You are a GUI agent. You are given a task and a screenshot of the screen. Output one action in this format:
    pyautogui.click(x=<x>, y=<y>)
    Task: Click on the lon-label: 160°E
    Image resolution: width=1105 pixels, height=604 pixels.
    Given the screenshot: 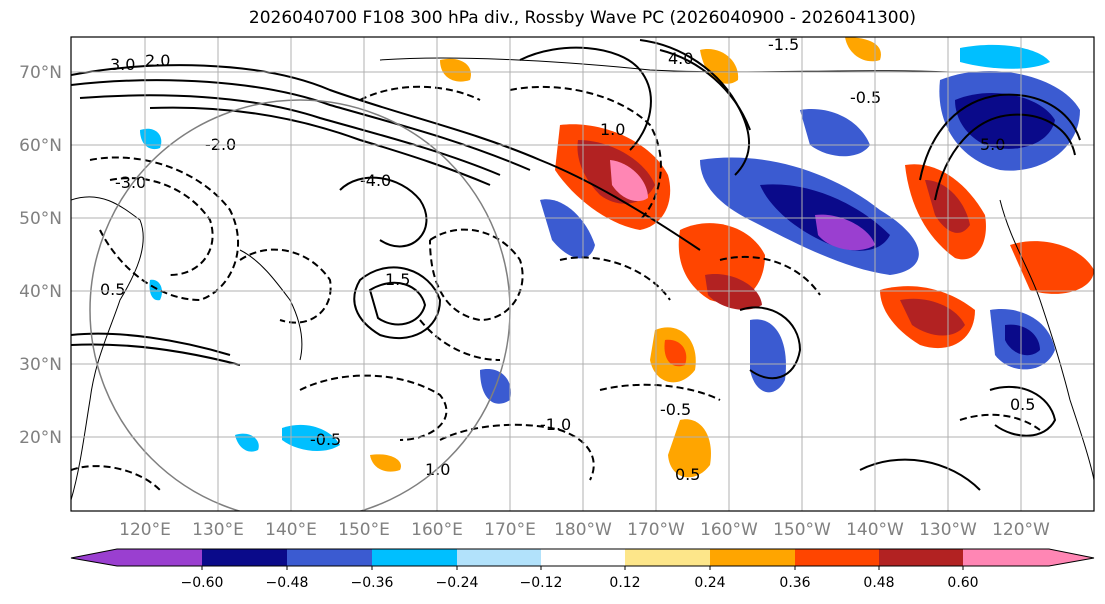 What is the action you would take?
    pyautogui.click(x=437, y=530)
    